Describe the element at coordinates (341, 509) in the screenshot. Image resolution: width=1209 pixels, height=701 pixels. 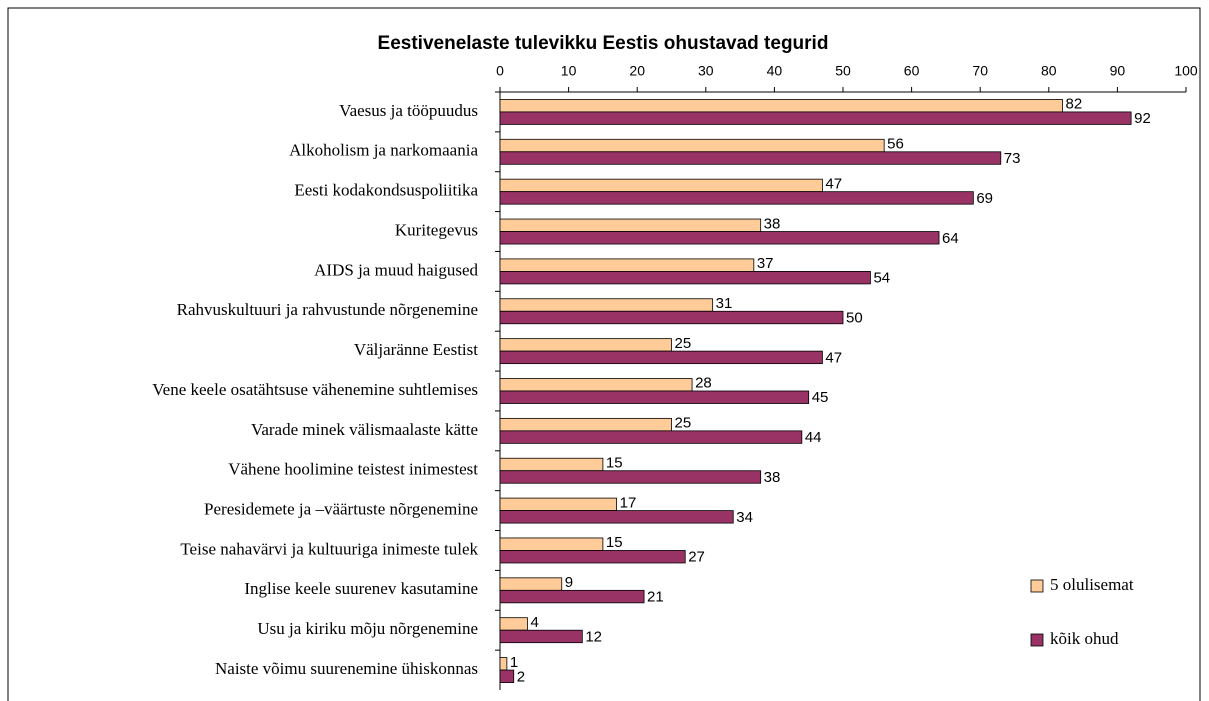
I see `y-tick-label: Peresidemete ja –väärtuste nõrgenemine` at that location.